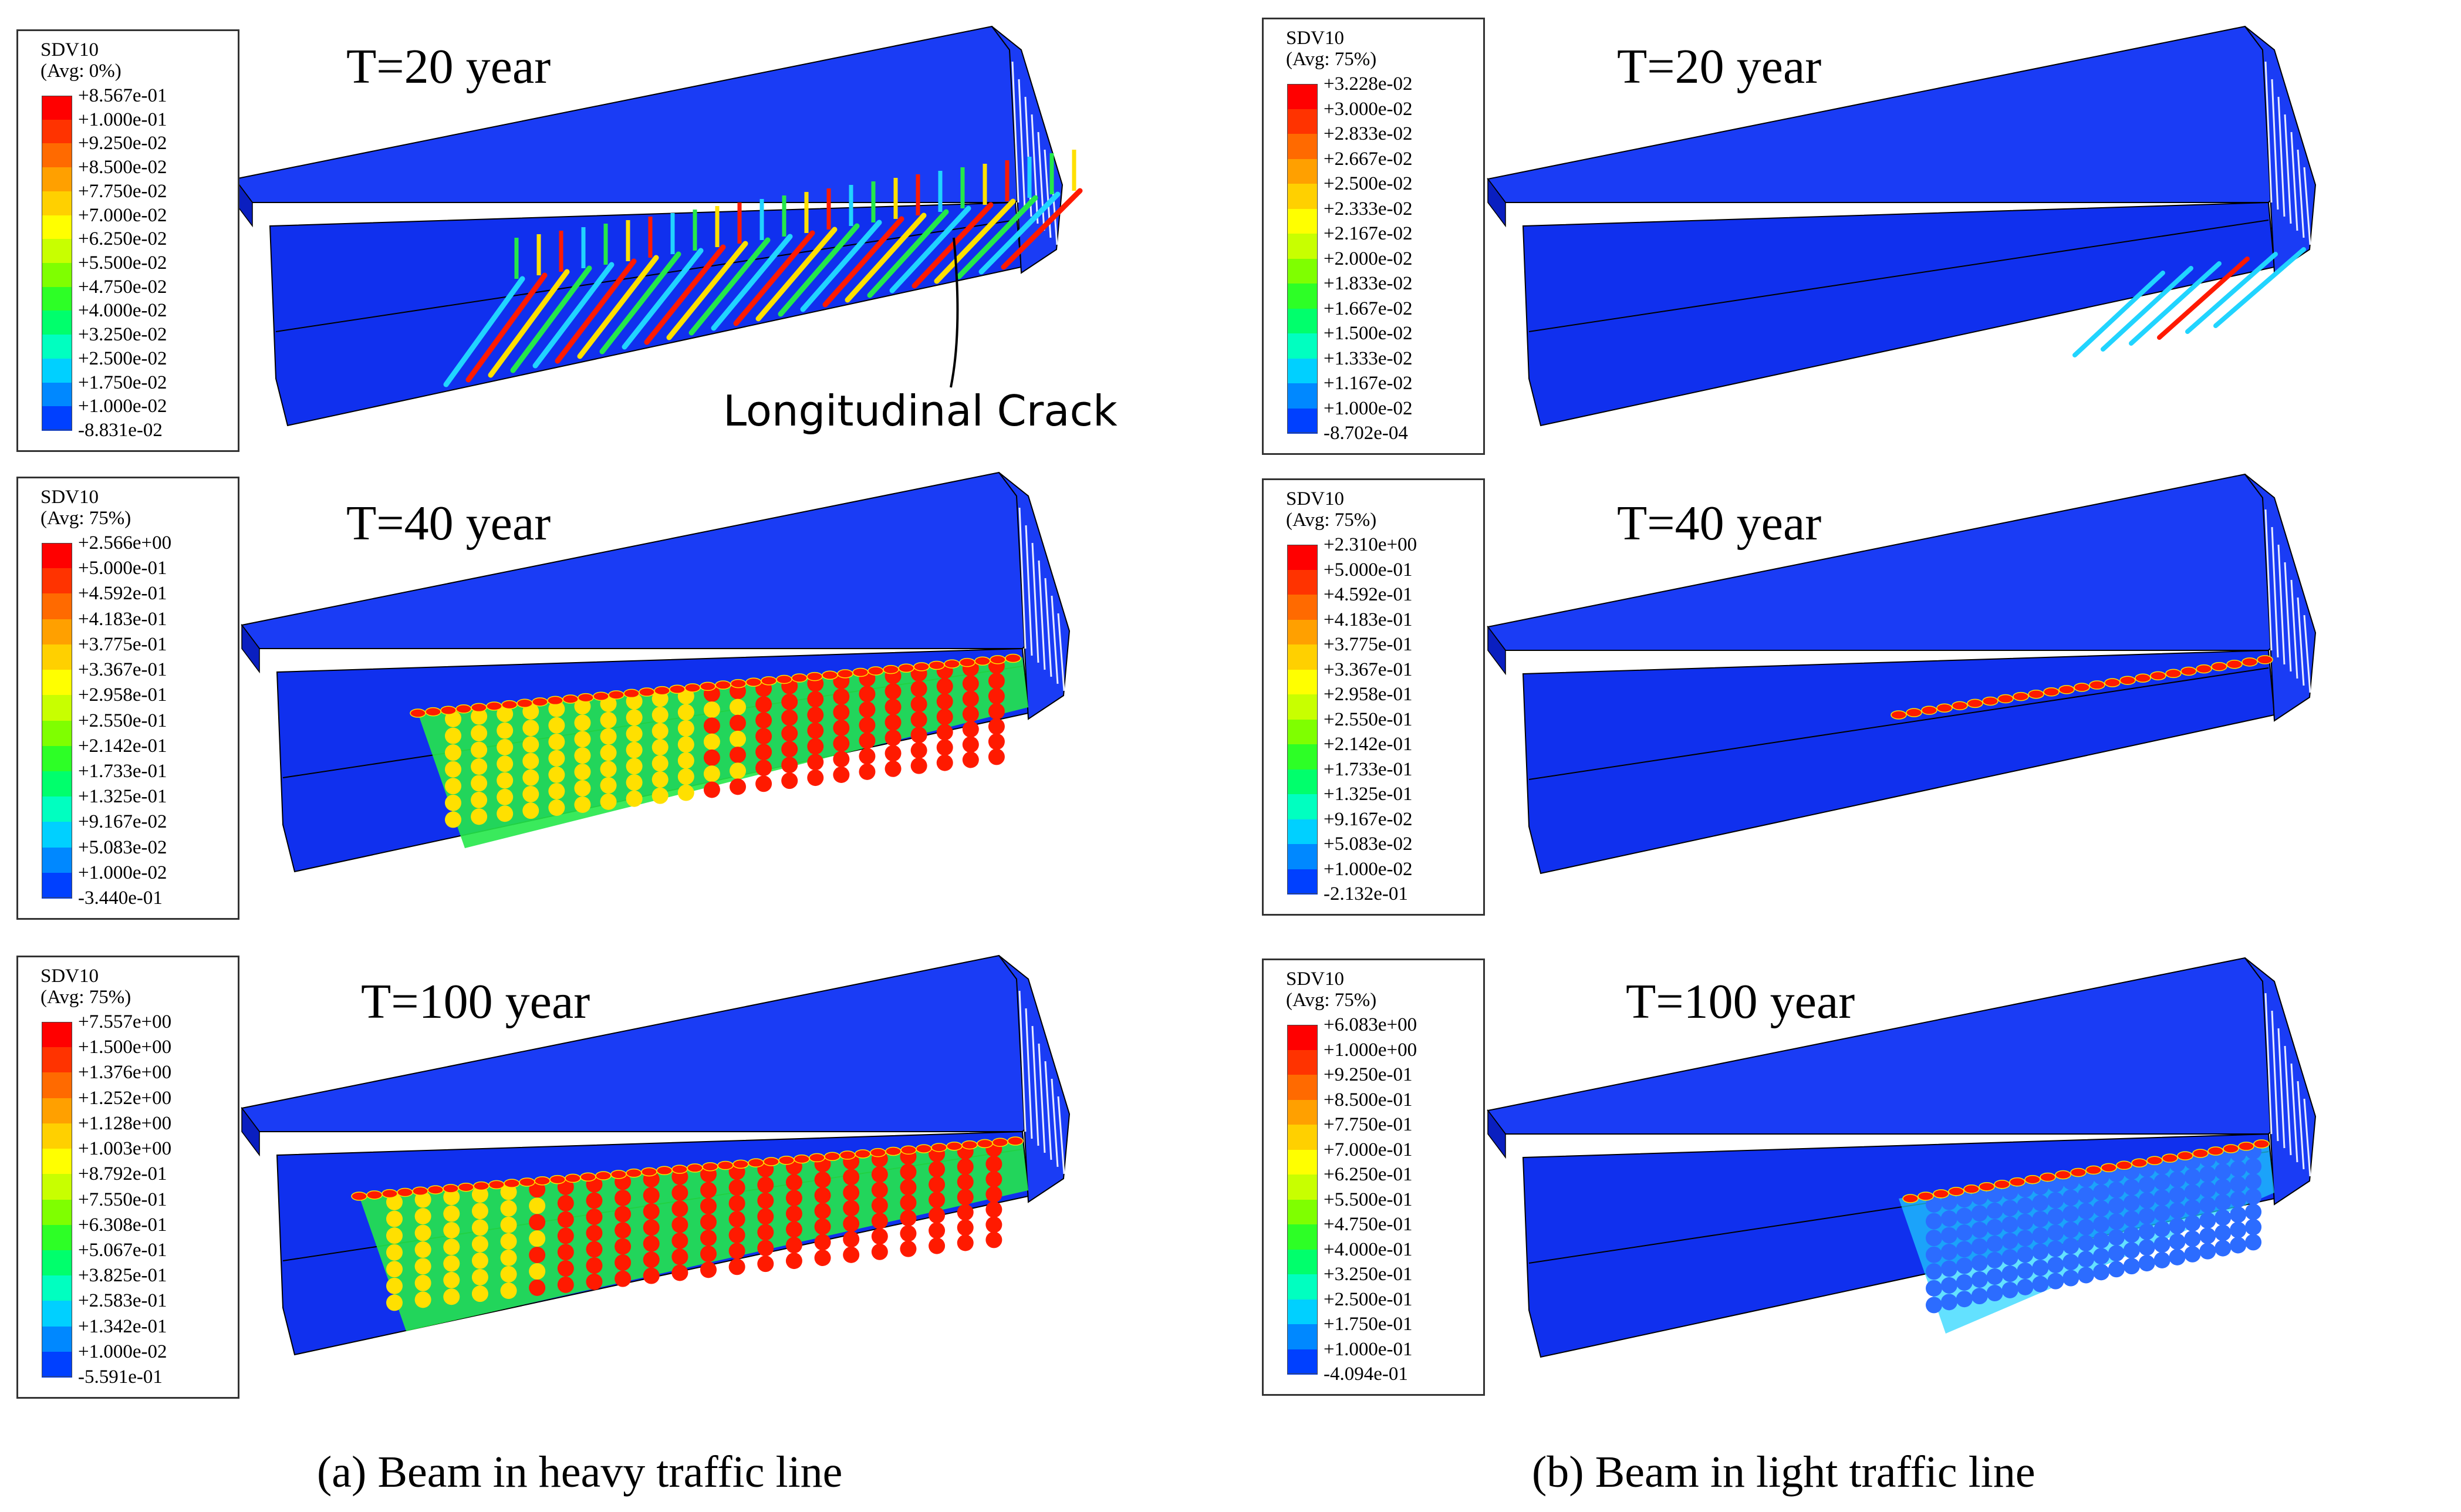 This screenshot has width=2461, height=1512. What do you see at coordinates (580, 1472) in the screenshot?
I see `caption-heavy-traffic: (a) Beam in heavy traffic line` at bounding box center [580, 1472].